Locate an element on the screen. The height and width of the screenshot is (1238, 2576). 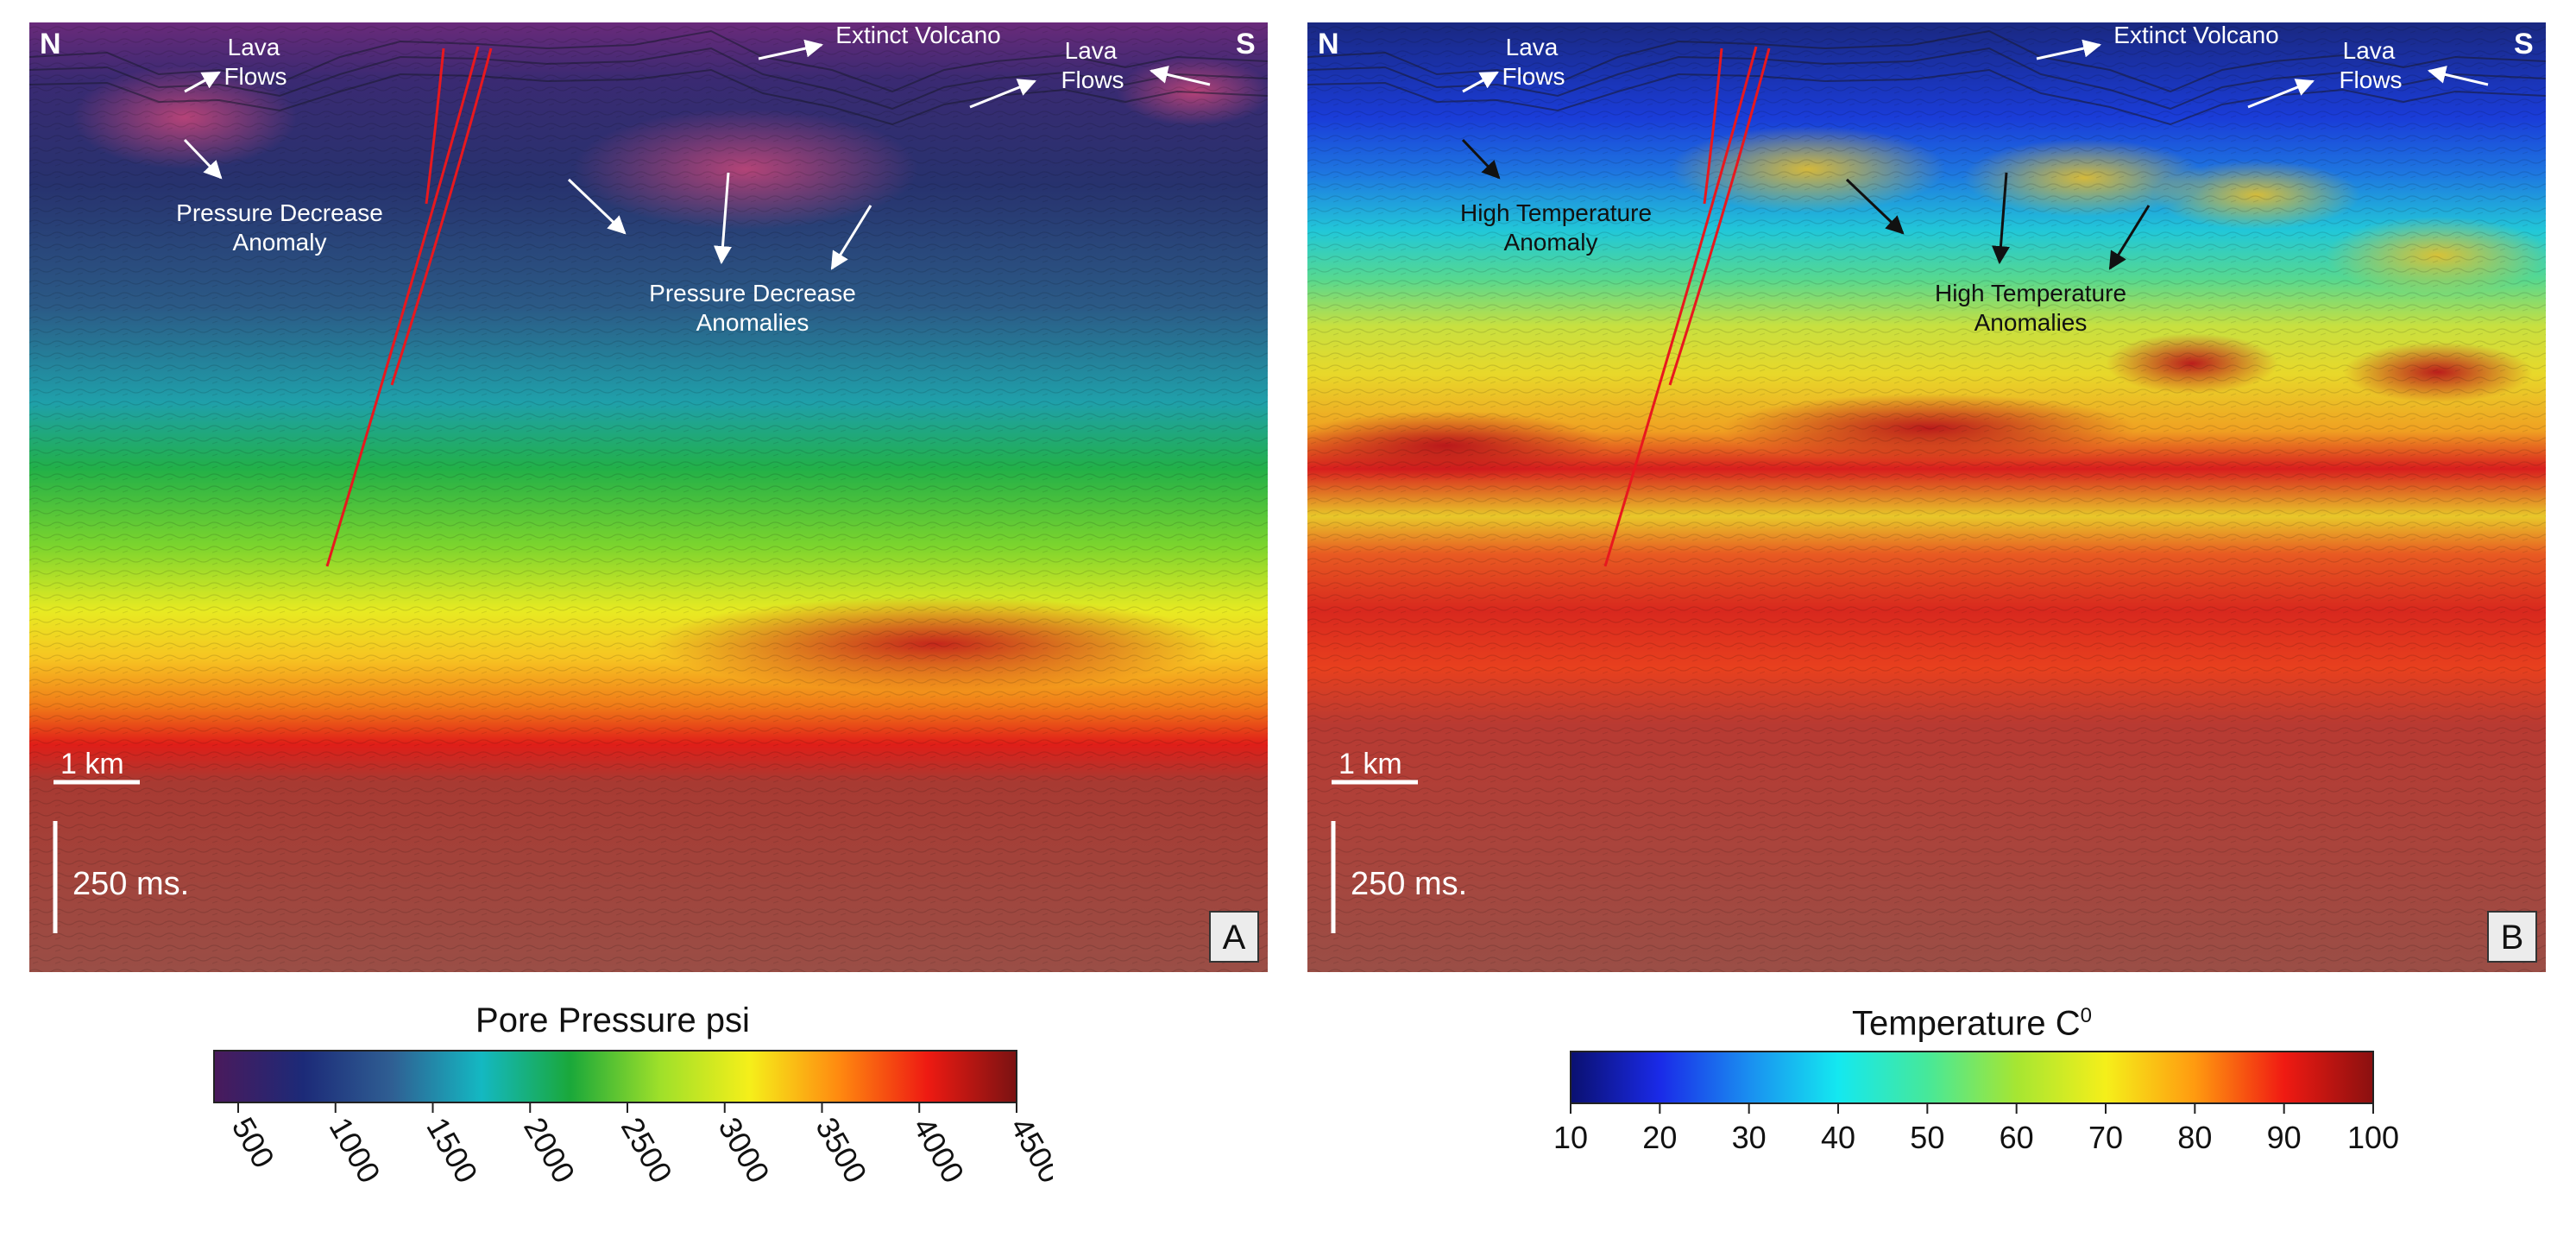
anomaly-label-multi: High Temperature Anomalies is located at coordinates (2031, 308).